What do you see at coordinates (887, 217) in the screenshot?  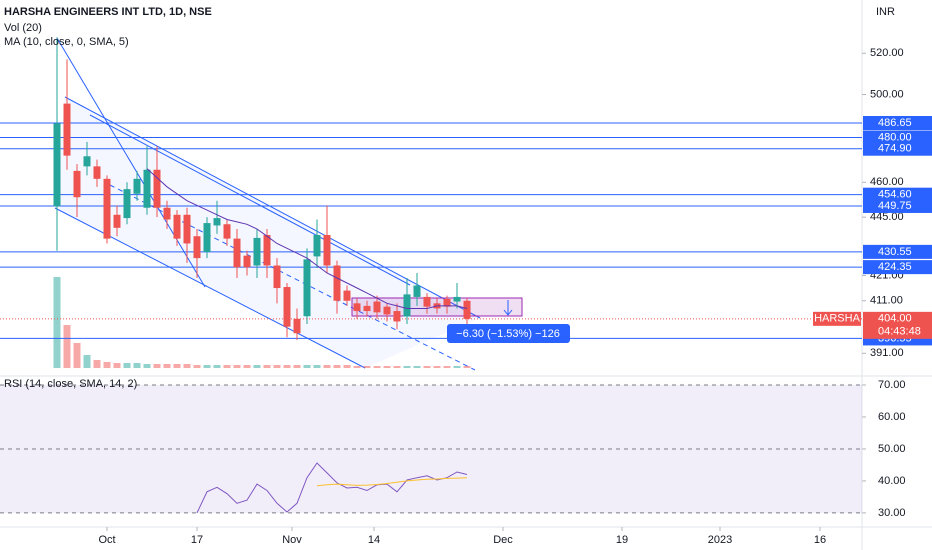 I see `y-tick-label: 445.00` at bounding box center [887, 217].